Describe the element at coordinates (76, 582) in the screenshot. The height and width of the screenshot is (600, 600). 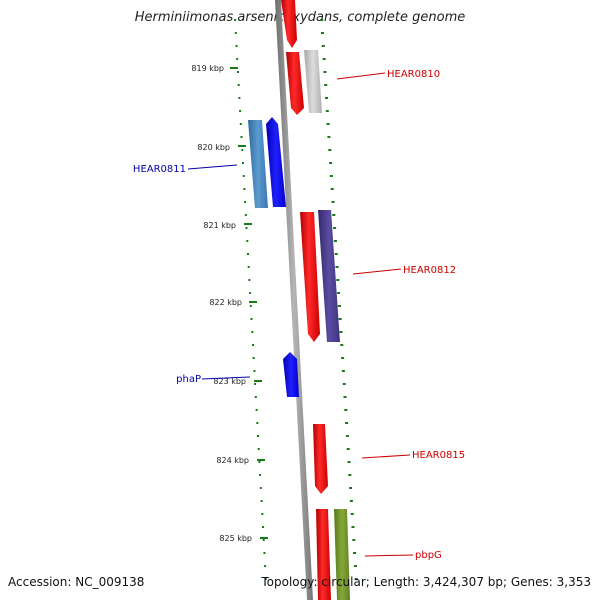
I see `accession-text: Accession: NC_009138` at that location.